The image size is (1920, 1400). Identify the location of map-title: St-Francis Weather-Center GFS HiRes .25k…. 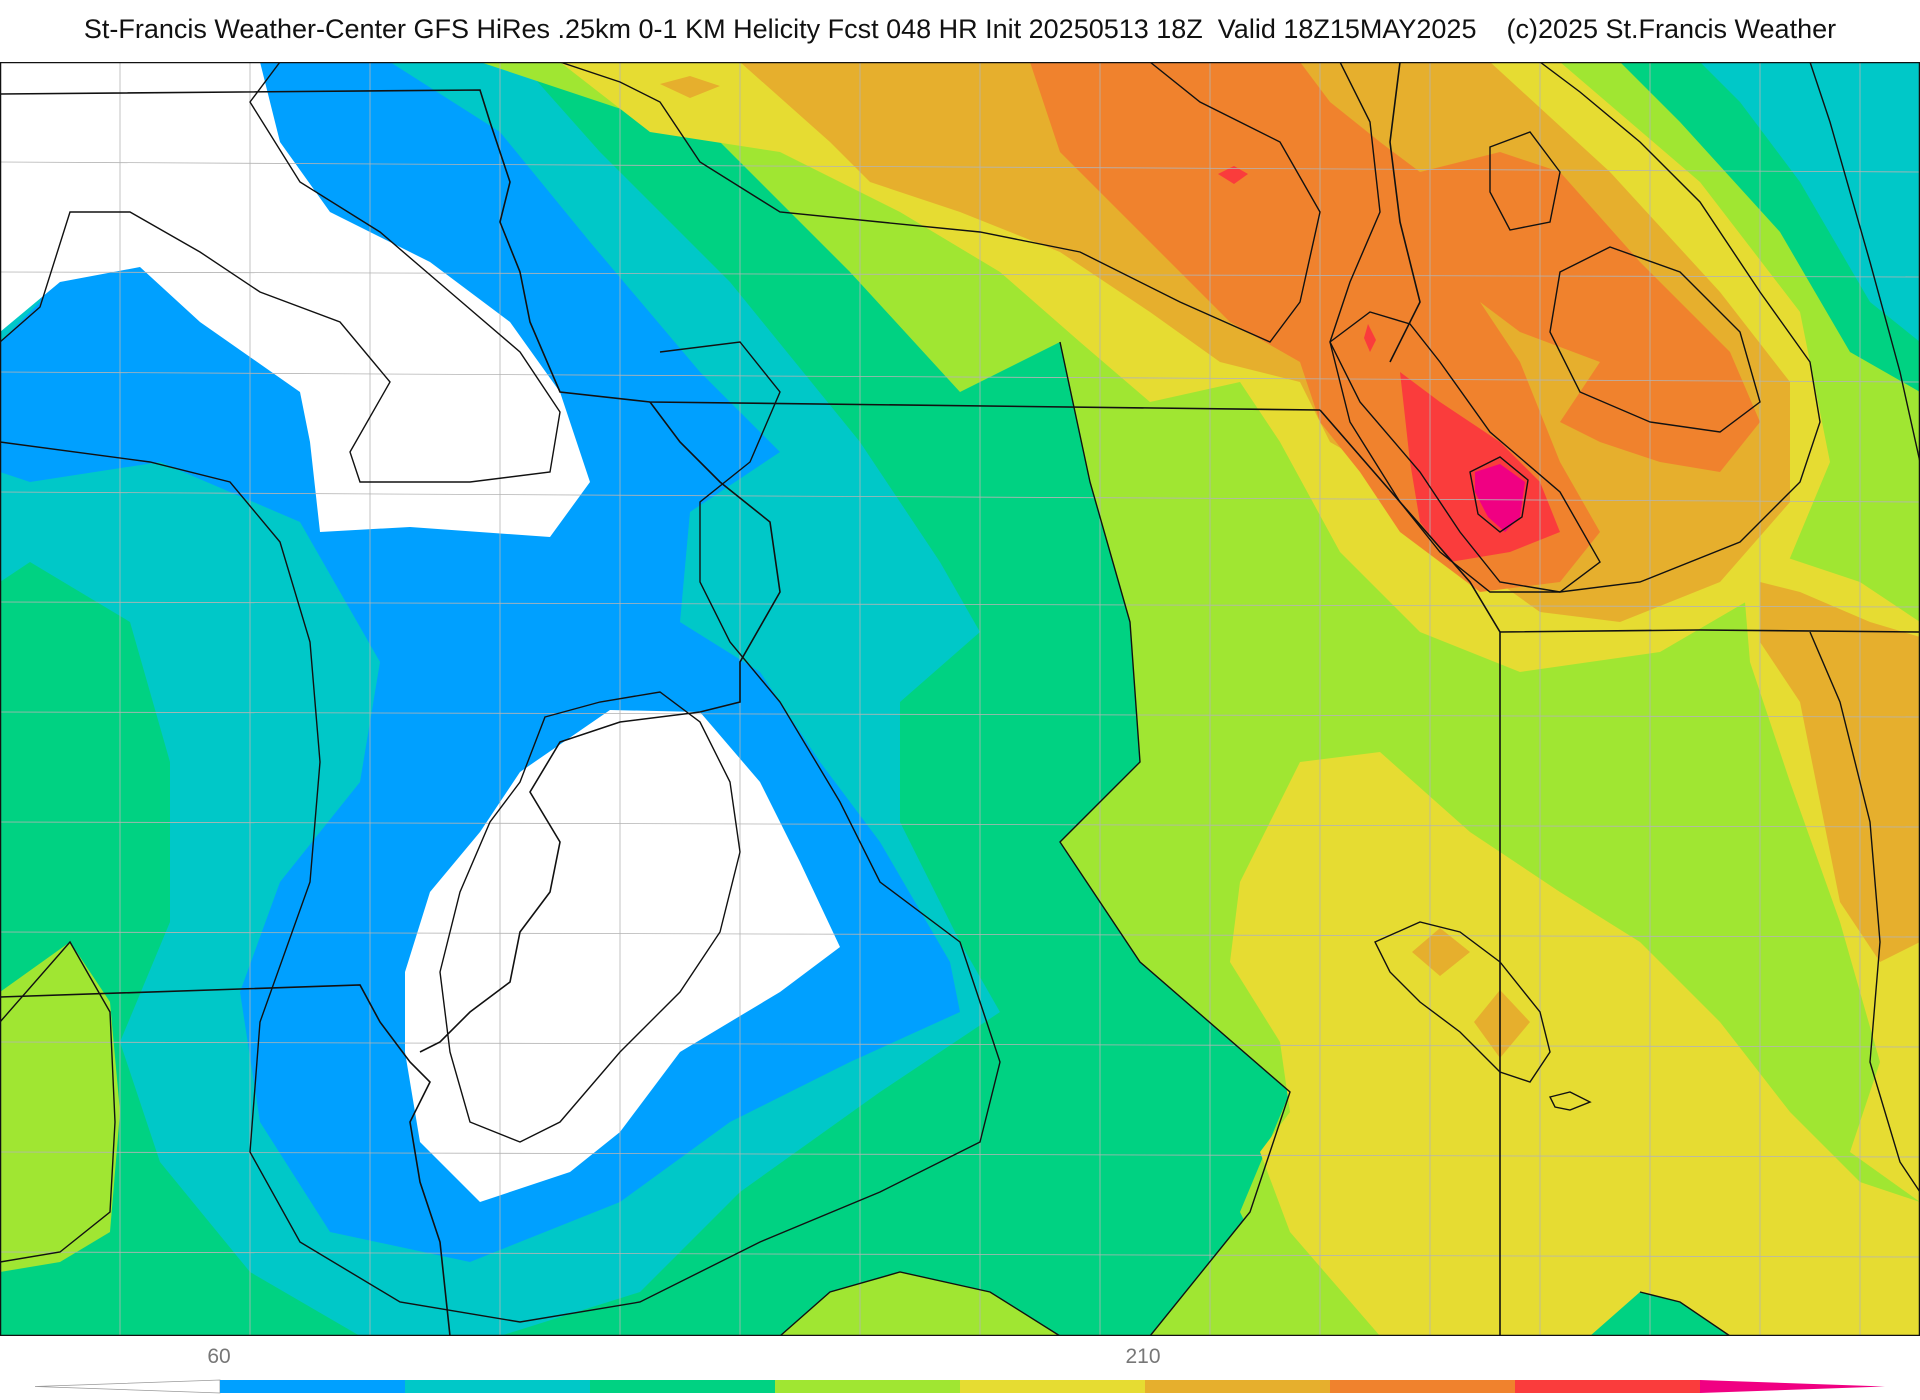
(960, 29).